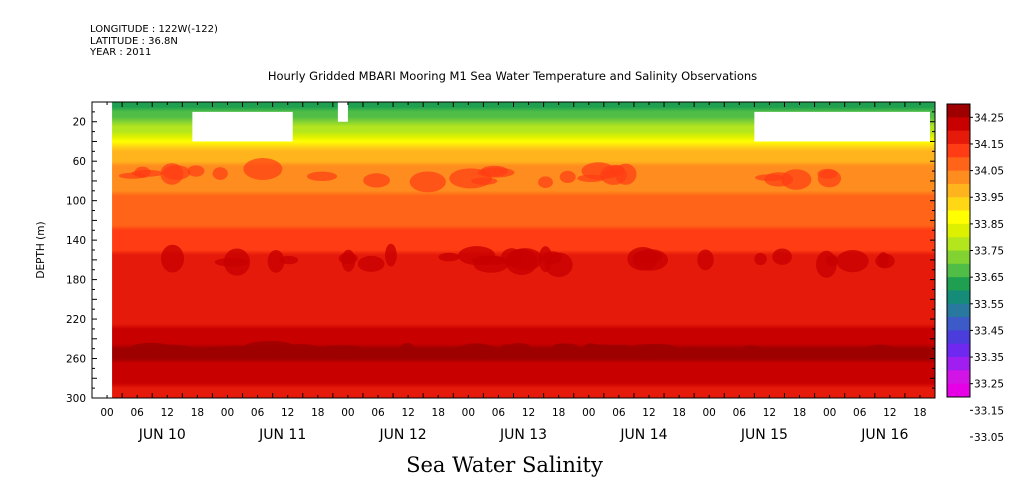 The width and height of the screenshot is (1009, 504). I want to click on y-tick-label: 20, so click(79, 123).